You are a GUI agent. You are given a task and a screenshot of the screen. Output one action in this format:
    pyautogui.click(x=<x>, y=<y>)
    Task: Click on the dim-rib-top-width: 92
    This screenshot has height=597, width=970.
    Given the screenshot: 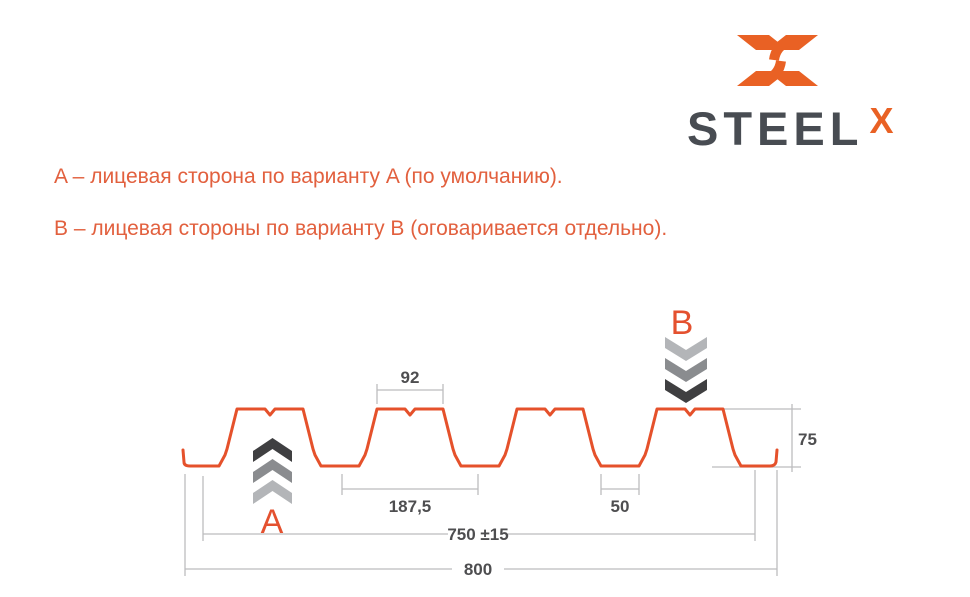 What is the action you would take?
    pyautogui.click(x=410, y=377)
    